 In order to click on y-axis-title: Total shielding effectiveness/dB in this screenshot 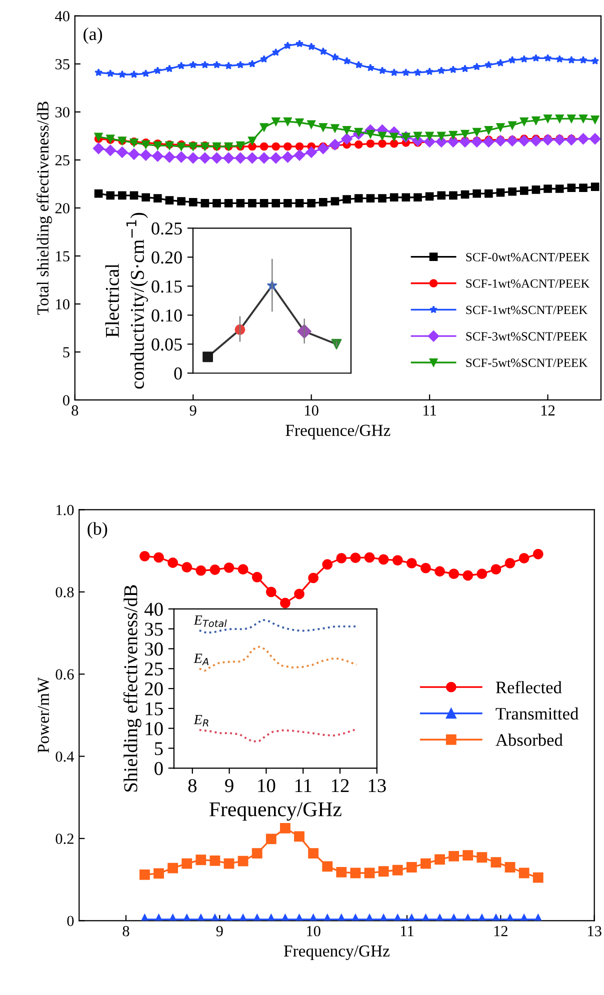, I will do `click(44, 208)`.